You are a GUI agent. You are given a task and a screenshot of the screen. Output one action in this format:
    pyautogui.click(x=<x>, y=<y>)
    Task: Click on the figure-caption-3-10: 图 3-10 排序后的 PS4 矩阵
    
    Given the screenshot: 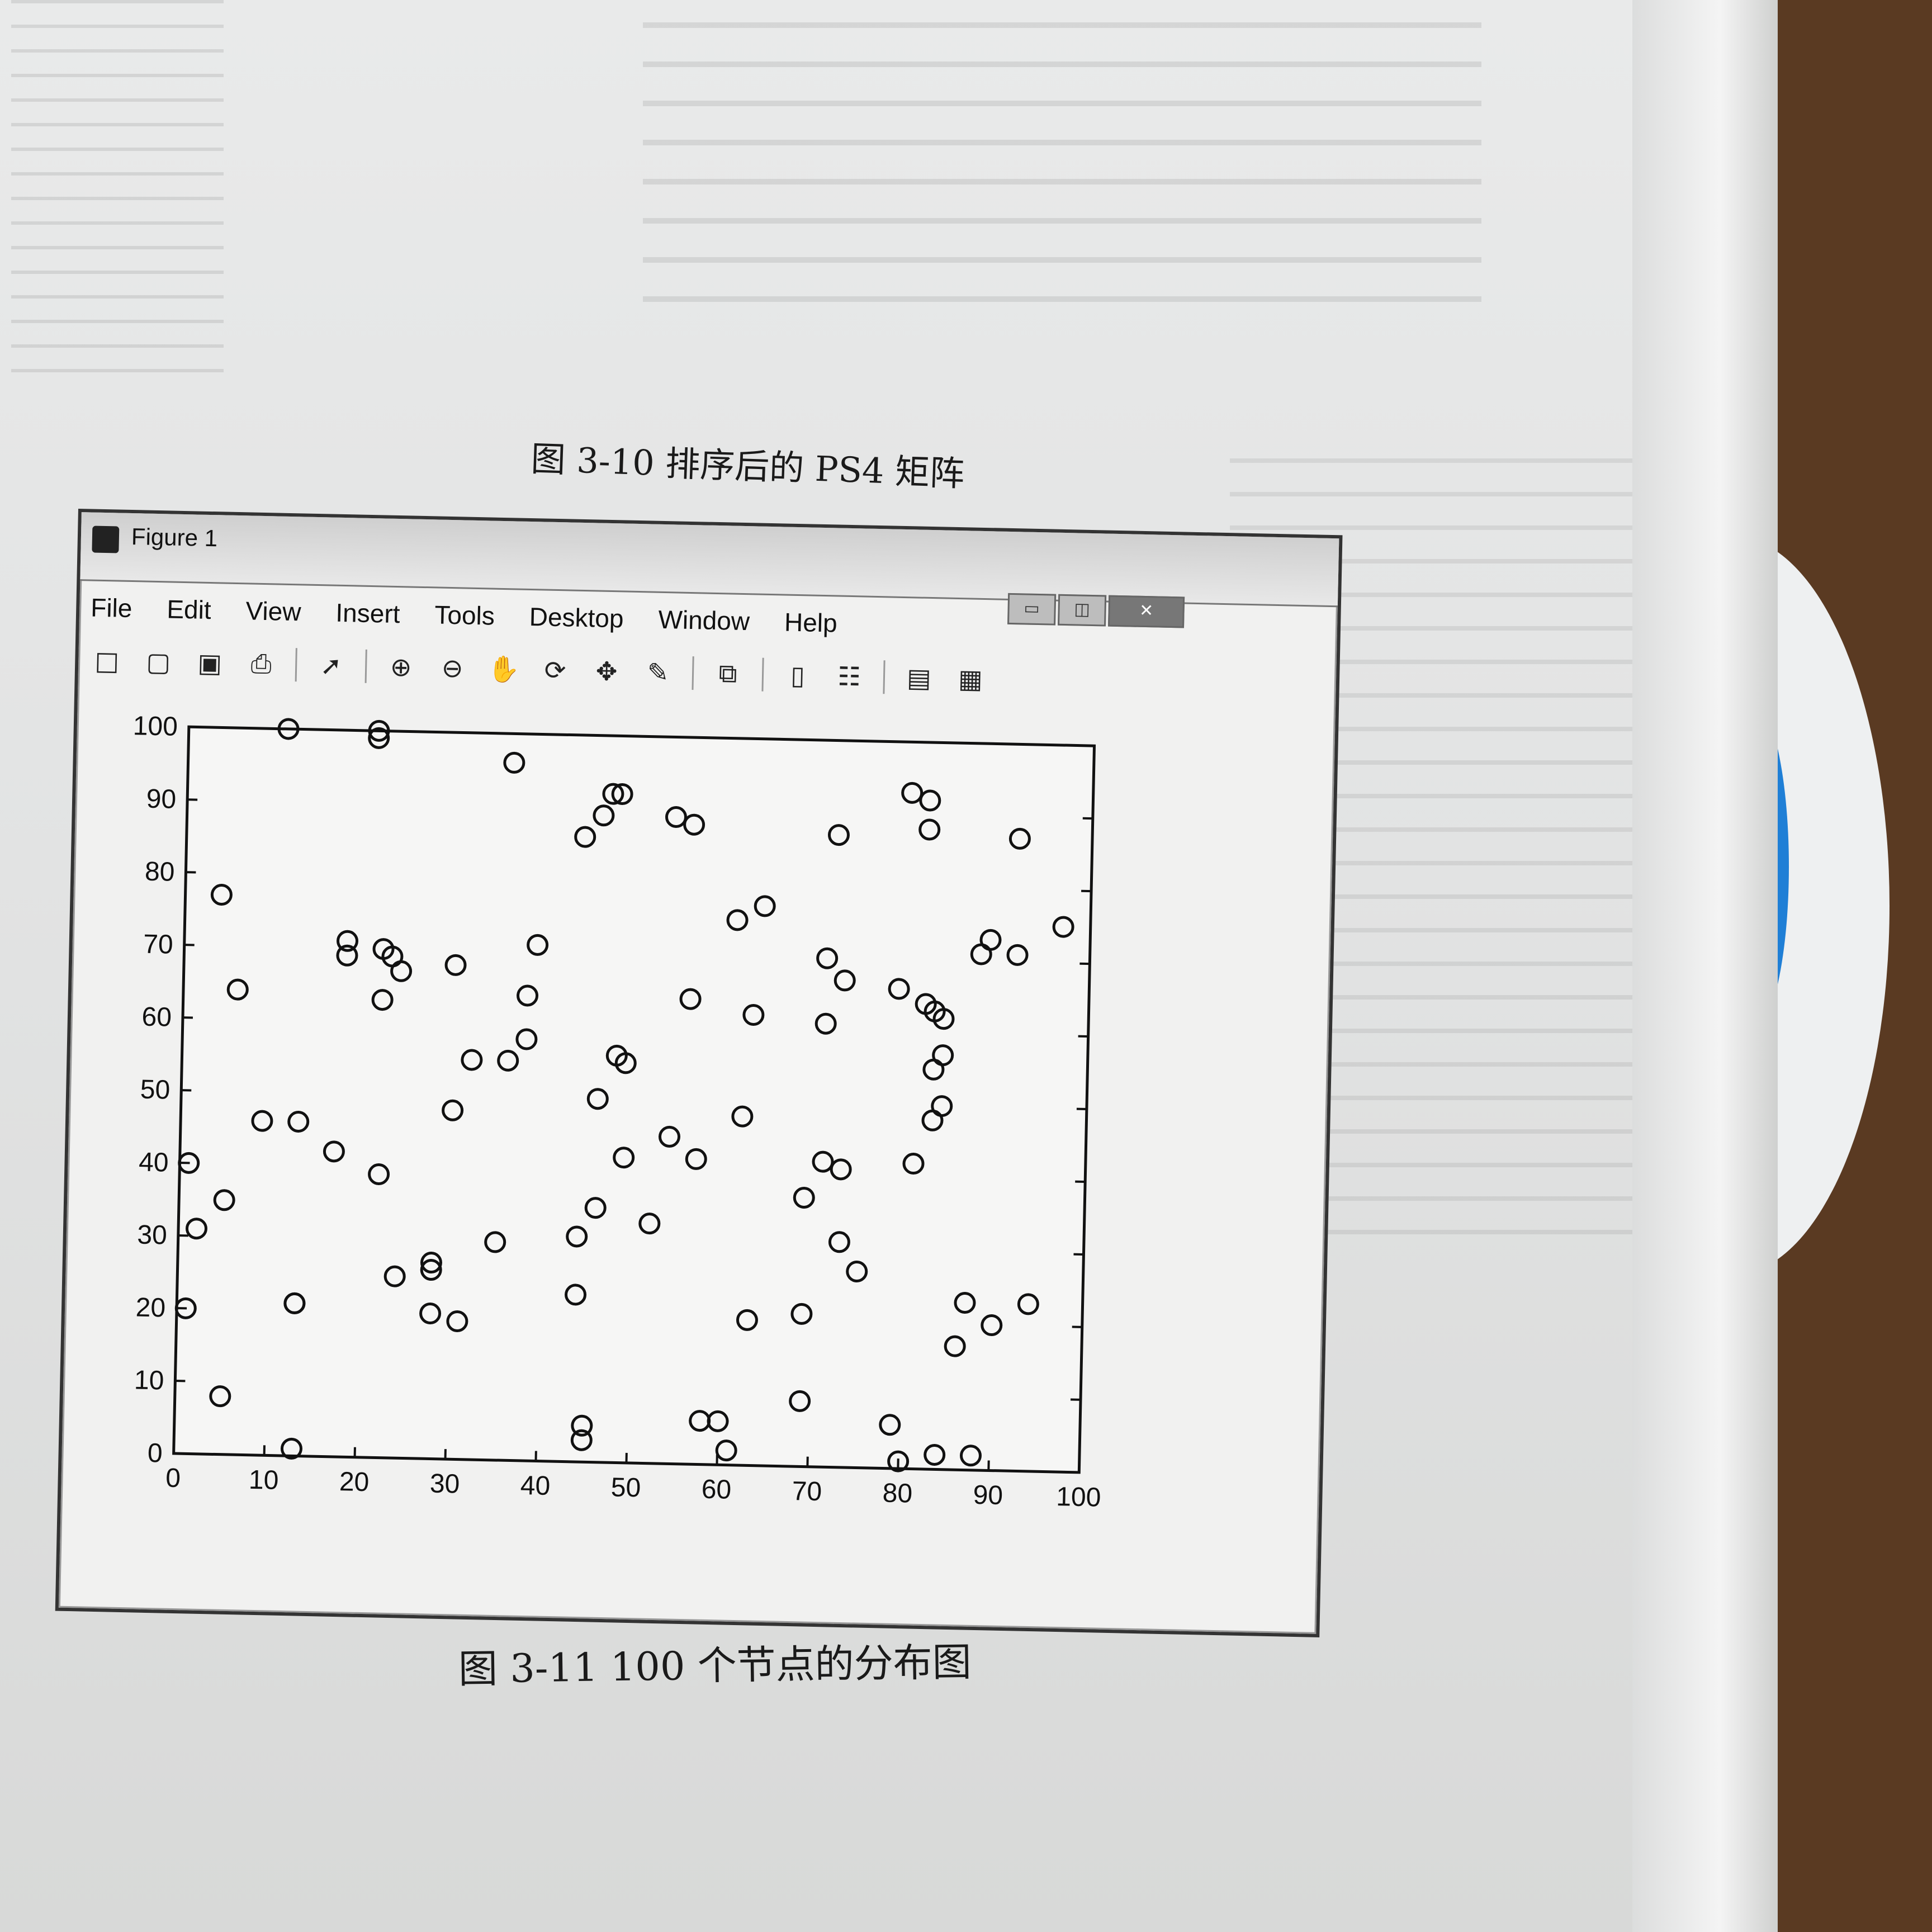 What is the action you would take?
    pyautogui.click(x=747, y=466)
    